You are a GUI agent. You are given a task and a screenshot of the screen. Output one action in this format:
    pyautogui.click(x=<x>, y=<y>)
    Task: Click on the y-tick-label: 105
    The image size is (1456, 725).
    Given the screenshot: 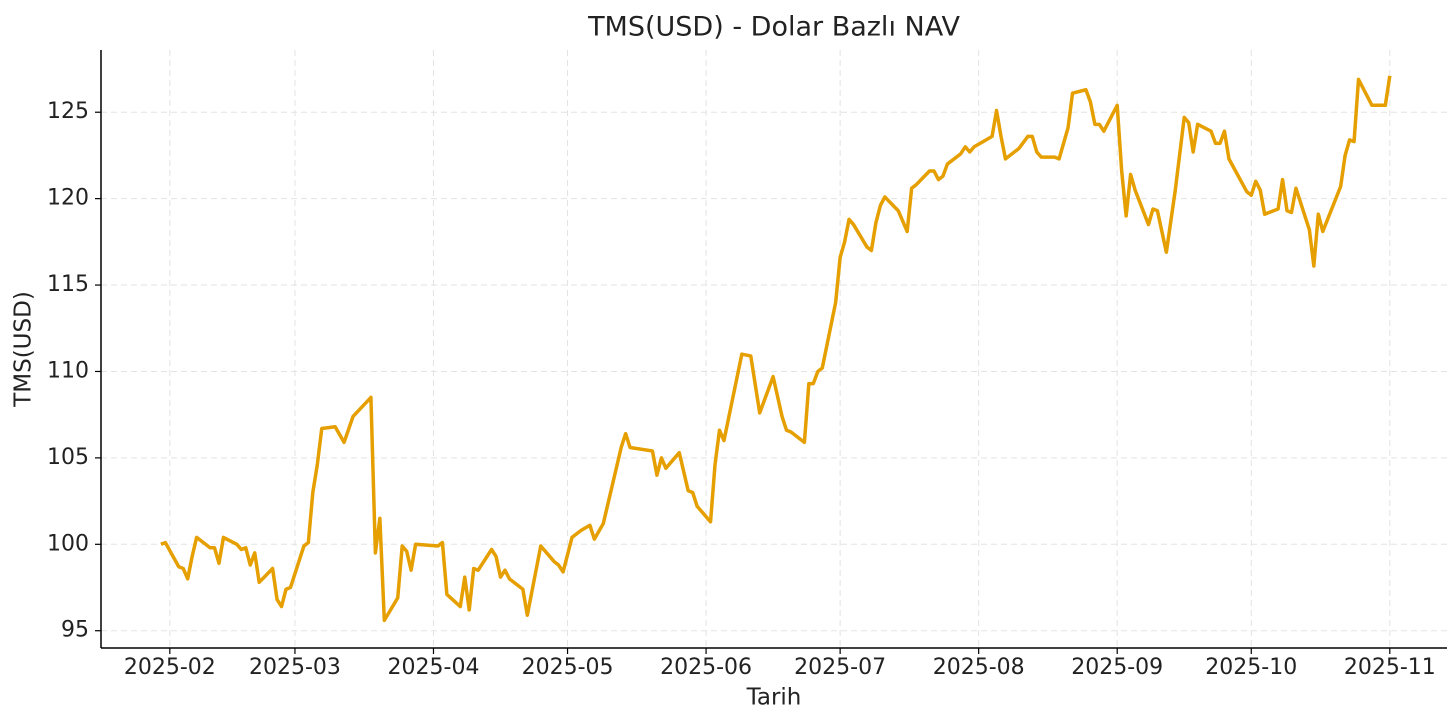 What is the action you would take?
    pyautogui.click(x=68, y=457)
    